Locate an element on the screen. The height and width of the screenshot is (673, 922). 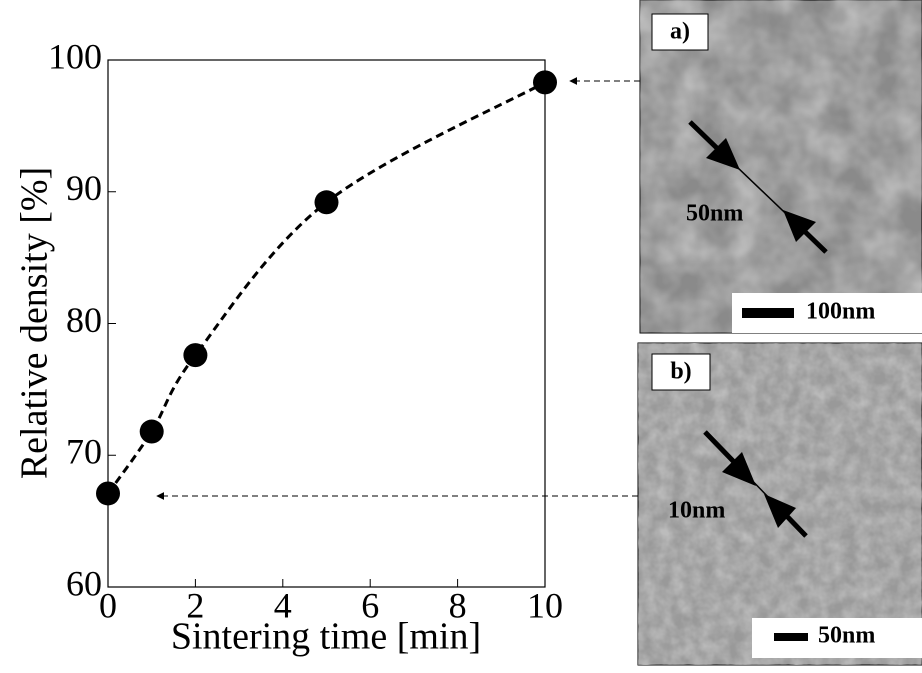
y-tick-label: 80 is located at coordinates (84, 320).